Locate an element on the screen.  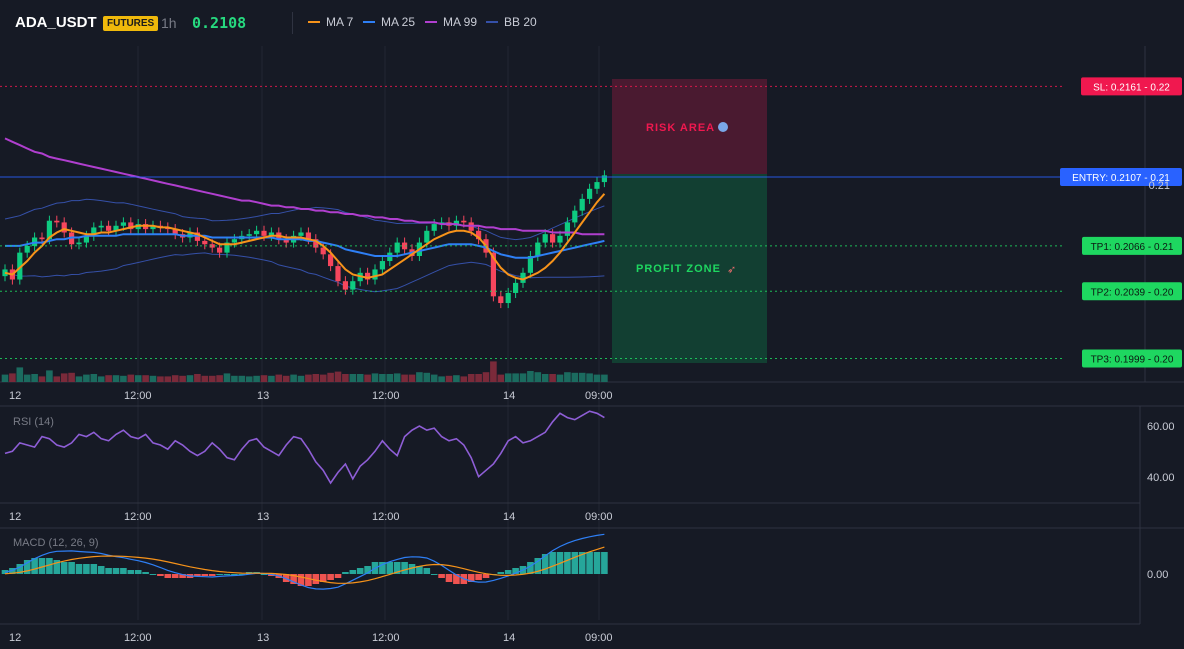
sl-label-box is located at coordinates (1131, 86).